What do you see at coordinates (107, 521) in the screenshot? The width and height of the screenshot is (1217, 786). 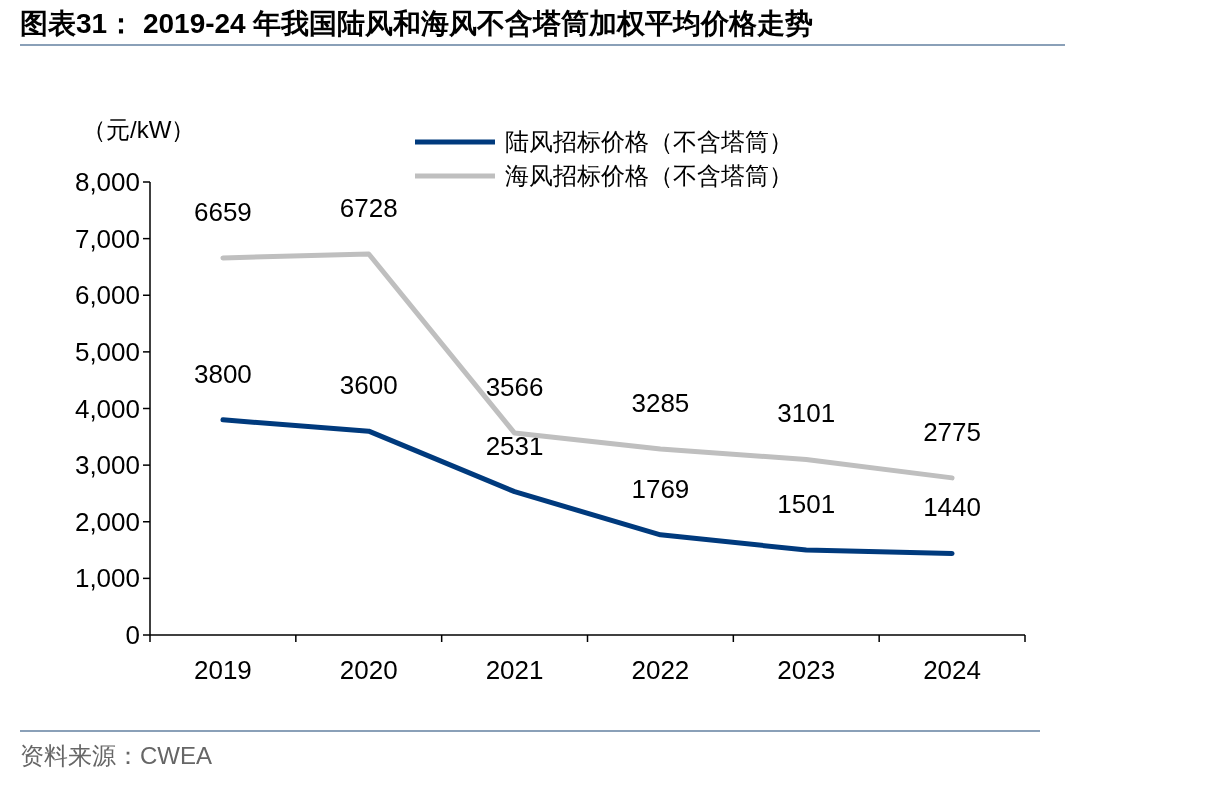 I see `y-tick-label: 2,000` at bounding box center [107, 521].